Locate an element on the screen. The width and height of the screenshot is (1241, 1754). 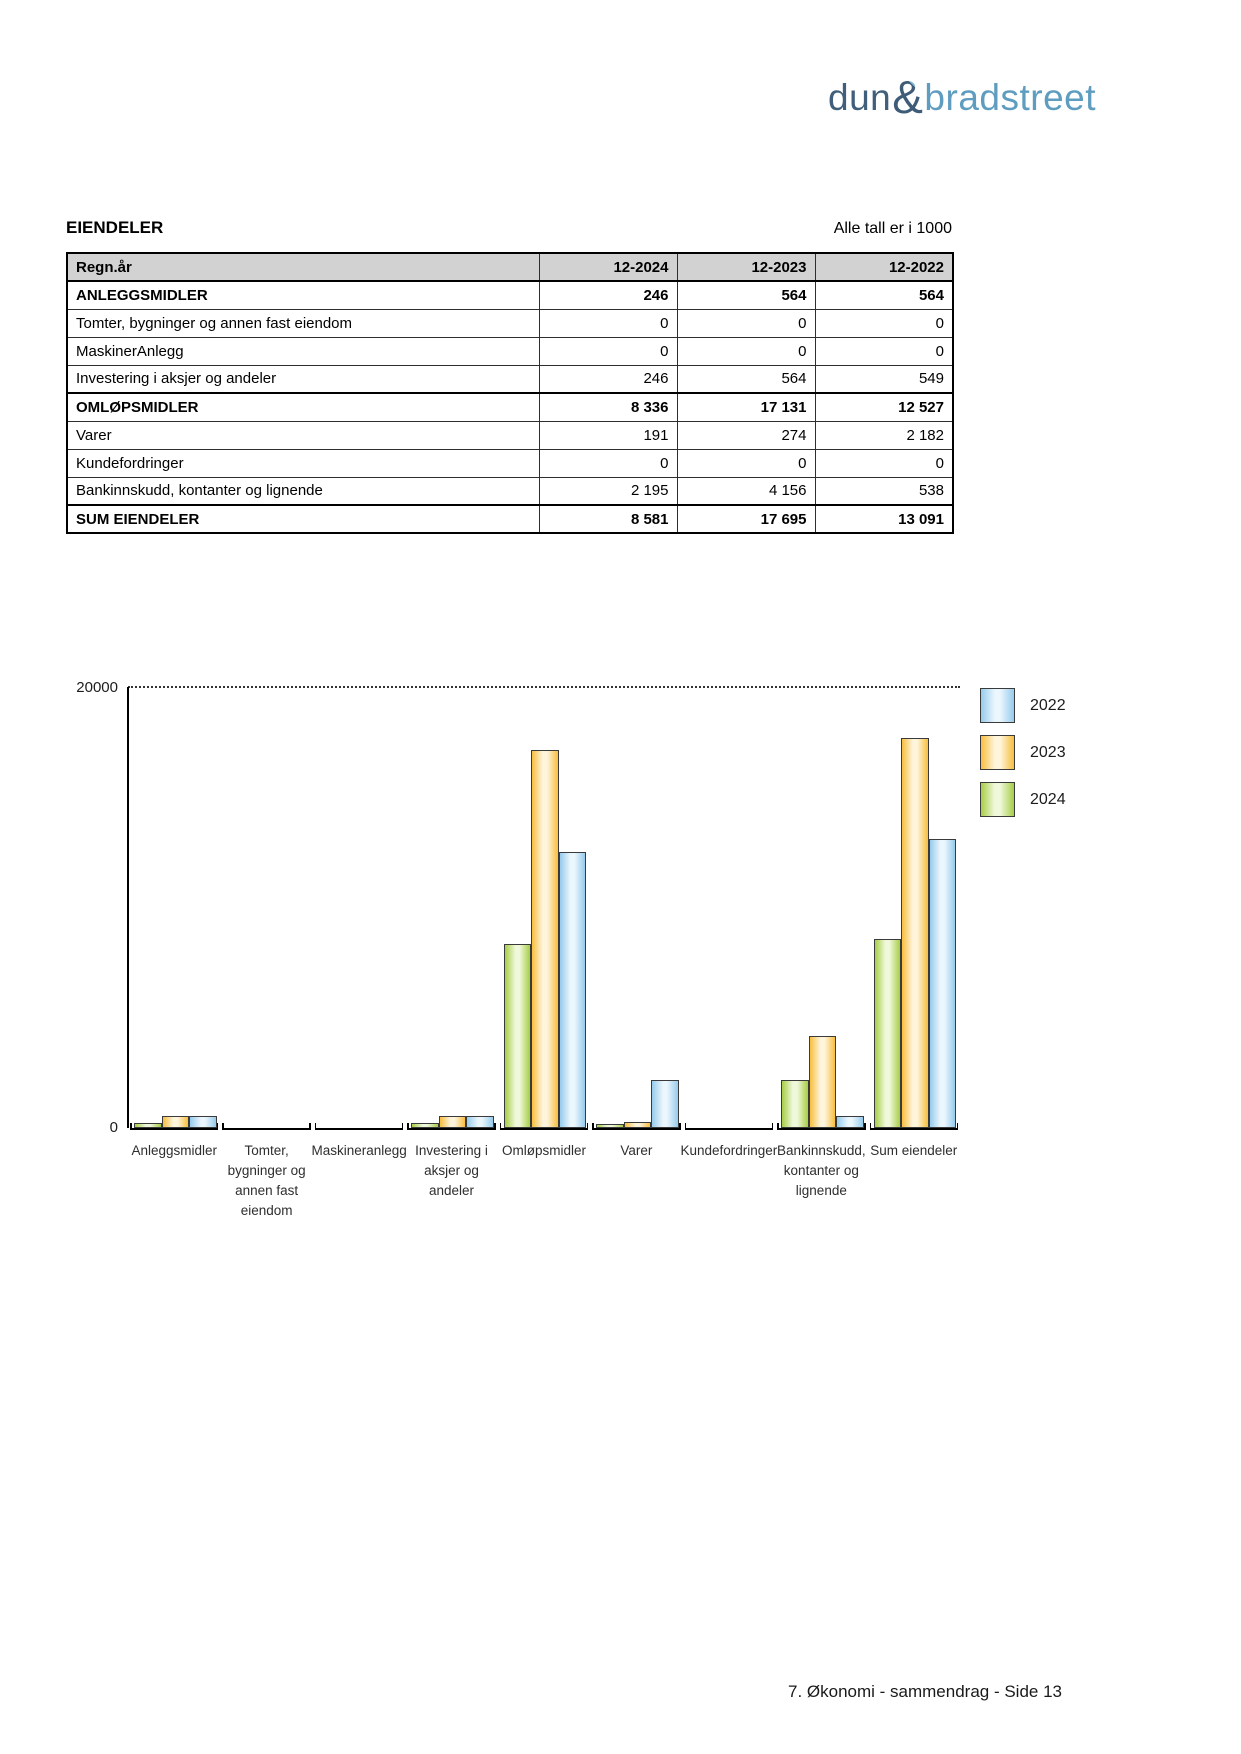
section-title: EIENDELER is located at coordinates (115, 227).